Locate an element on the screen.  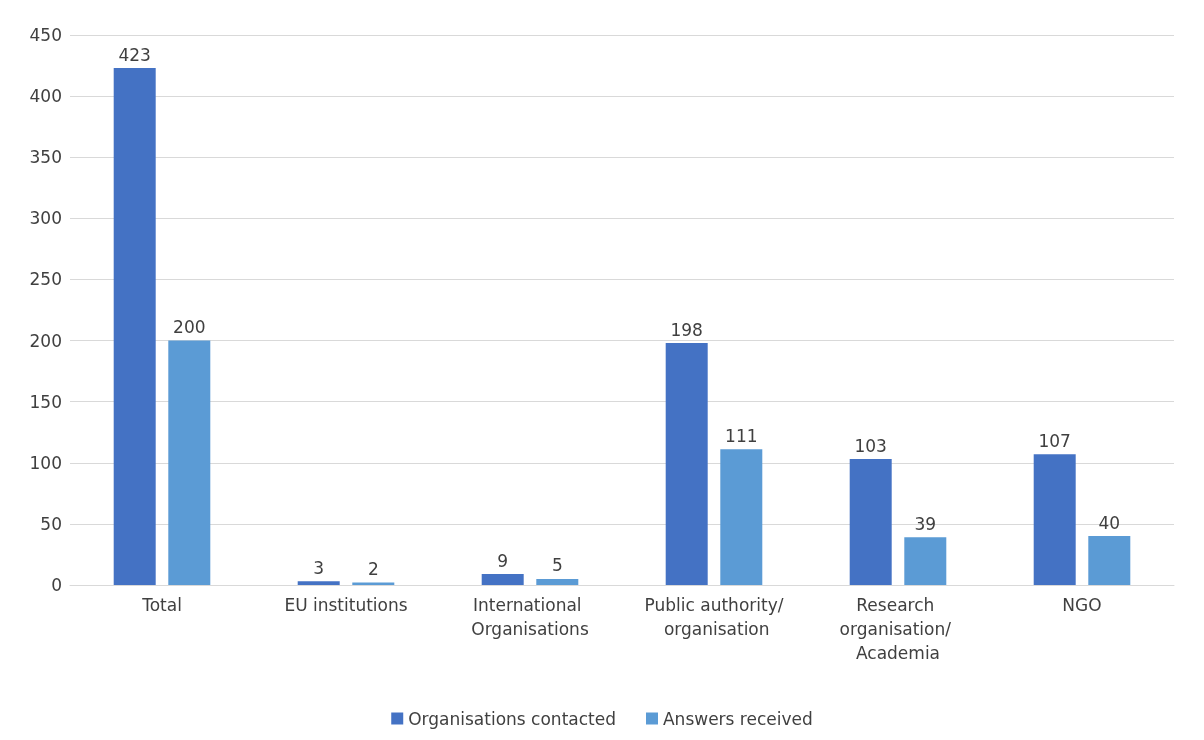
data-label: 2 is located at coordinates (373, 569).